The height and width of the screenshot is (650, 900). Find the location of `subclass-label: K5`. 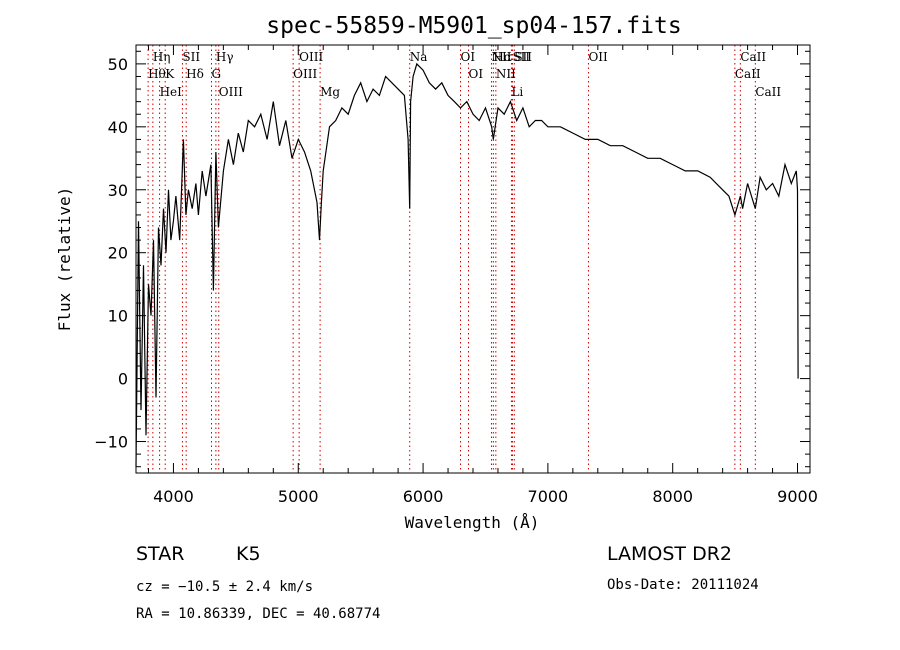

subclass-label: K5 is located at coordinates (248, 554).